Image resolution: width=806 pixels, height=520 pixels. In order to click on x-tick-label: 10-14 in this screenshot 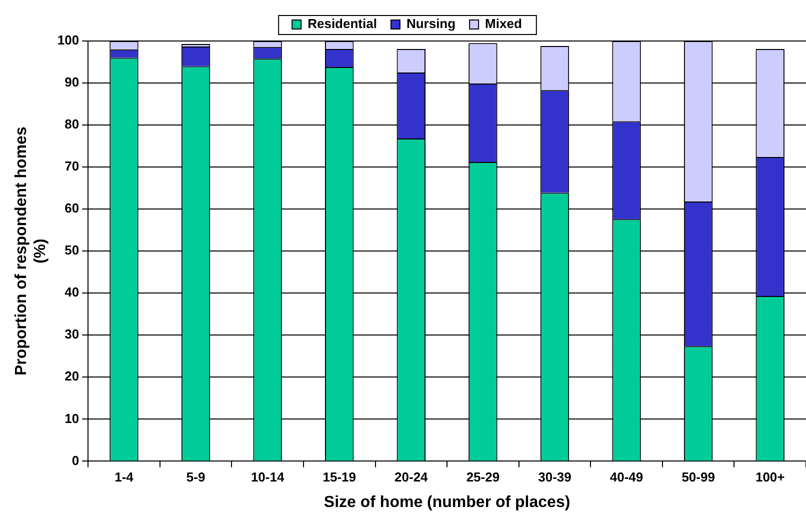, I will do `click(267, 477)`.